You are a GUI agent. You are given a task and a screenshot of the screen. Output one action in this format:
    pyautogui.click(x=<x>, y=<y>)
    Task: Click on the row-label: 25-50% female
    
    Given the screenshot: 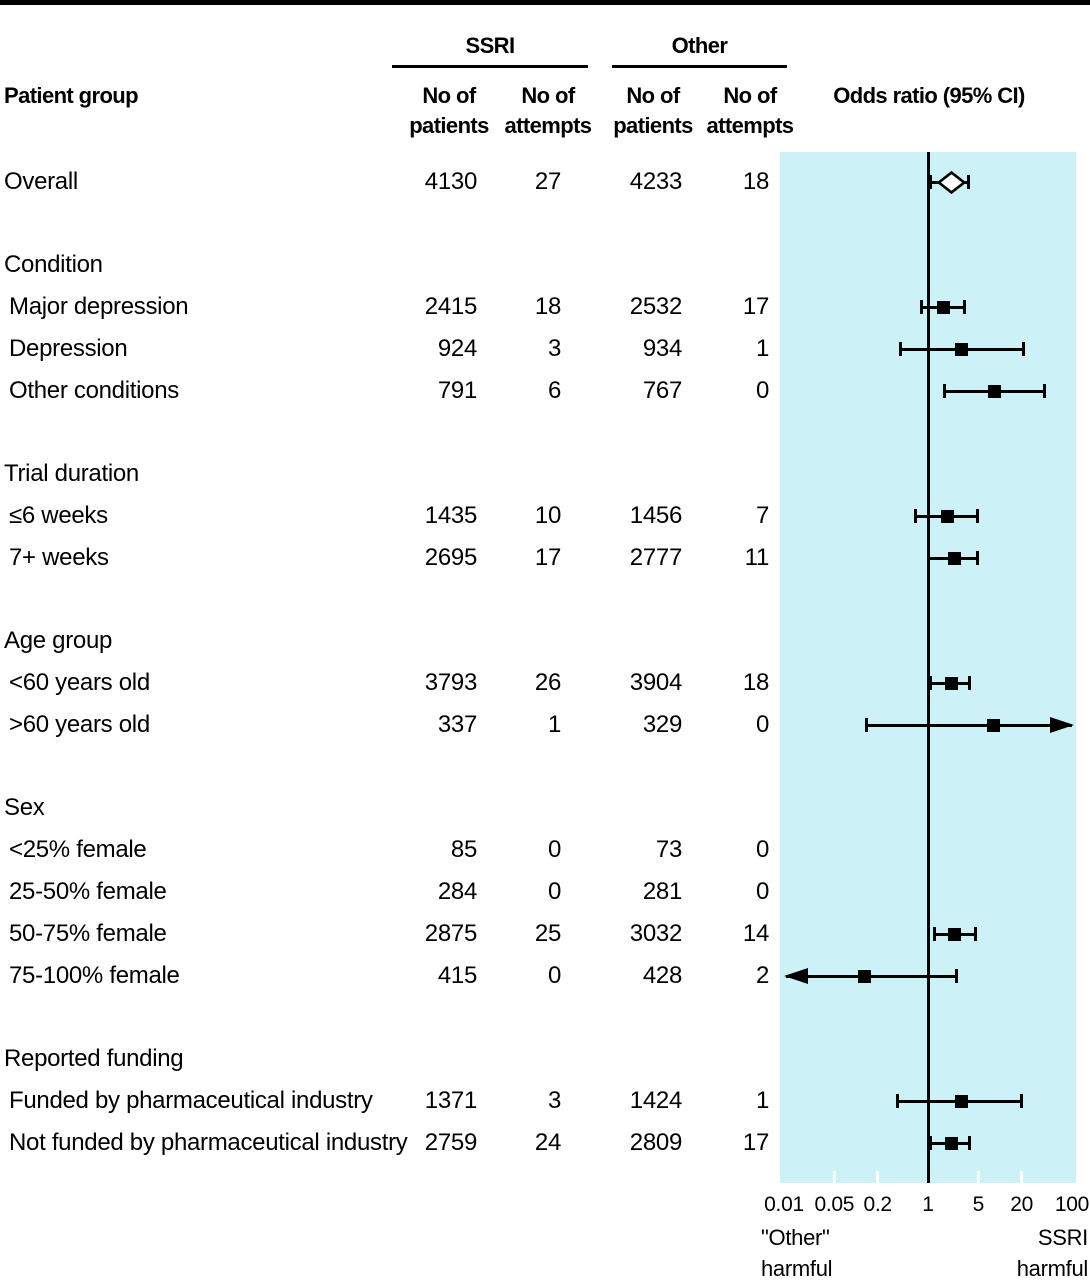 What is the action you would take?
    pyautogui.click(x=88, y=891)
    